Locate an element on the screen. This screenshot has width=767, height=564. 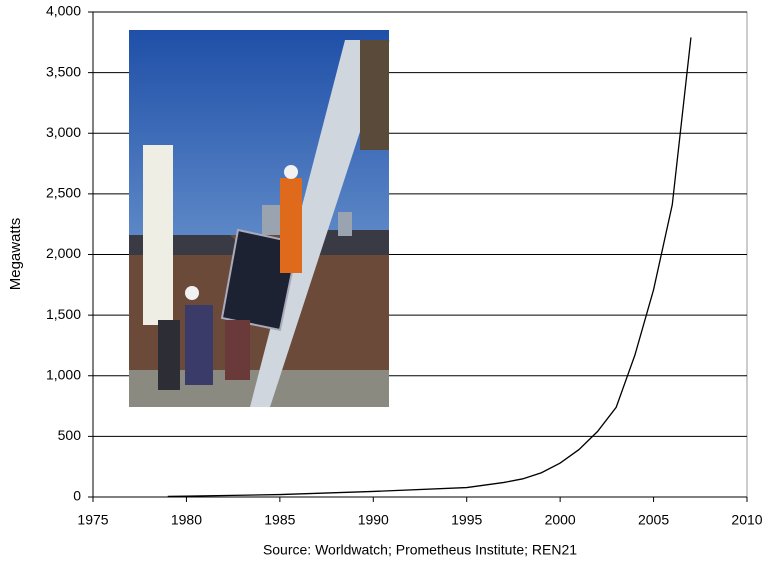
y-tick-label: 1,000 is located at coordinates (63, 374).